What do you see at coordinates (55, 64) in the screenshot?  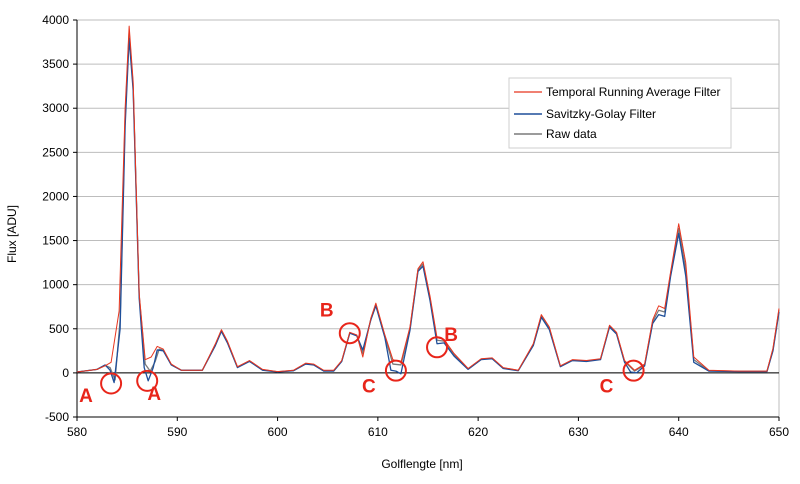 I see `y-tick-label: 3500` at bounding box center [55, 64].